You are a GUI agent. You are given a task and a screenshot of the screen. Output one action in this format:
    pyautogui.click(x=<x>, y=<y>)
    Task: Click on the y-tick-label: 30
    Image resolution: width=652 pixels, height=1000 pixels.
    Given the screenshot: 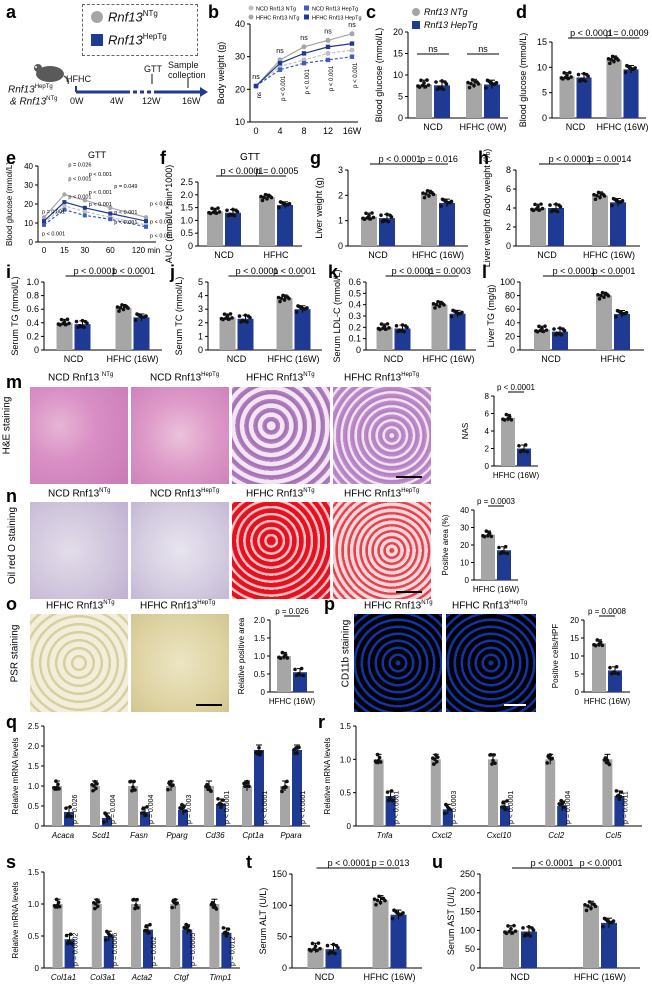 What is the action you would take?
    pyautogui.click(x=240, y=57)
    